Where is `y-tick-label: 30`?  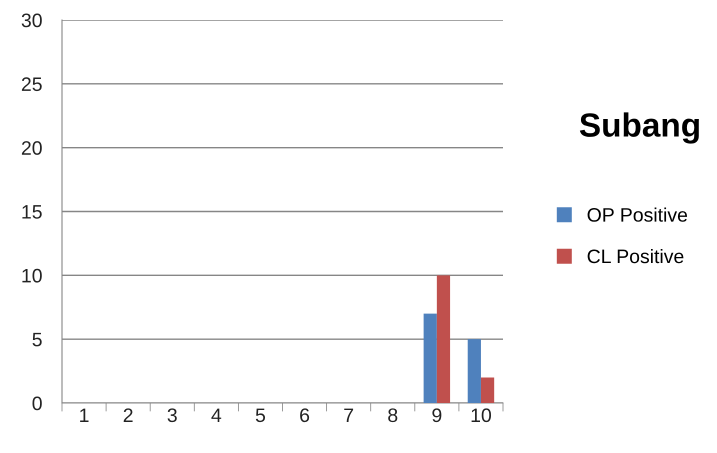 y-tick-label: 30 is located at coordinates (32, 20).